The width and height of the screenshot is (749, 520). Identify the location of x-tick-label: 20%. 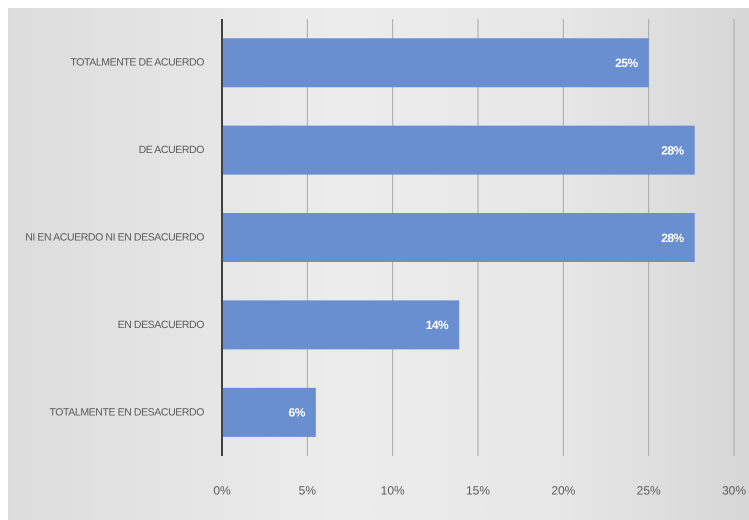
(563, 491).